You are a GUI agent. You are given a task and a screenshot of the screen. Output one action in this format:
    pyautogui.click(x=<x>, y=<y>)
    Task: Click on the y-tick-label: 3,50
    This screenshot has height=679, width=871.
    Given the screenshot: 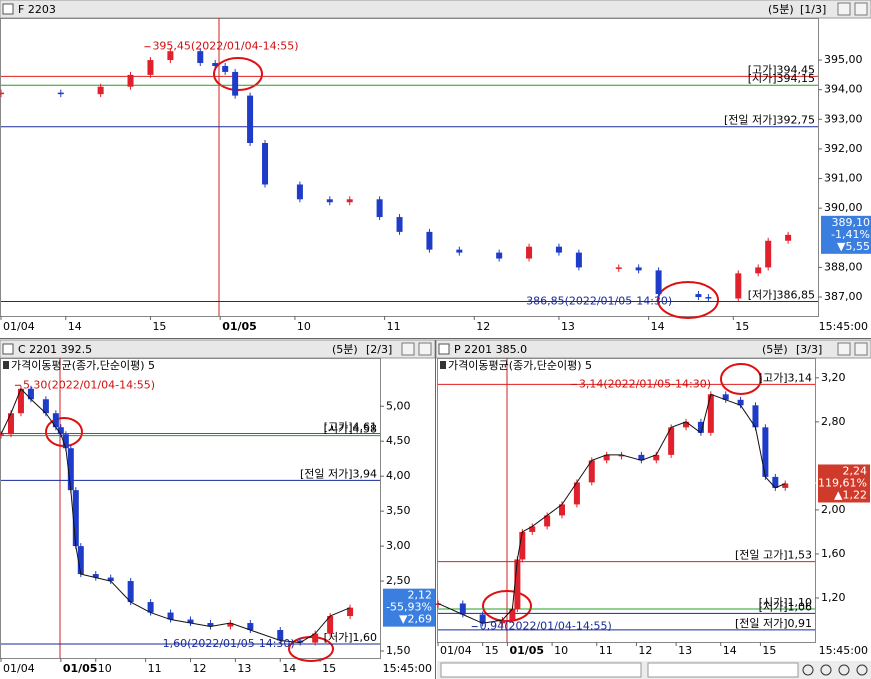 What is the action you would take?
    pyautogui.click(x=398, y=510)
    